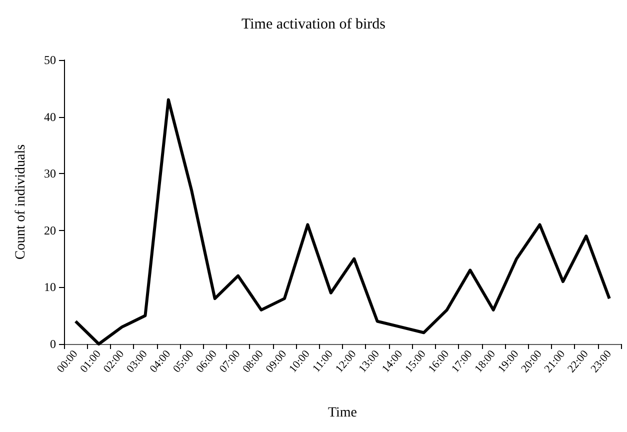 The width and height of the screenshot is (627, 432). What do you see at coordinates (343, 413) in the screenshot?
I see `x-axis-title: Time` at bounding box center [343, 413].